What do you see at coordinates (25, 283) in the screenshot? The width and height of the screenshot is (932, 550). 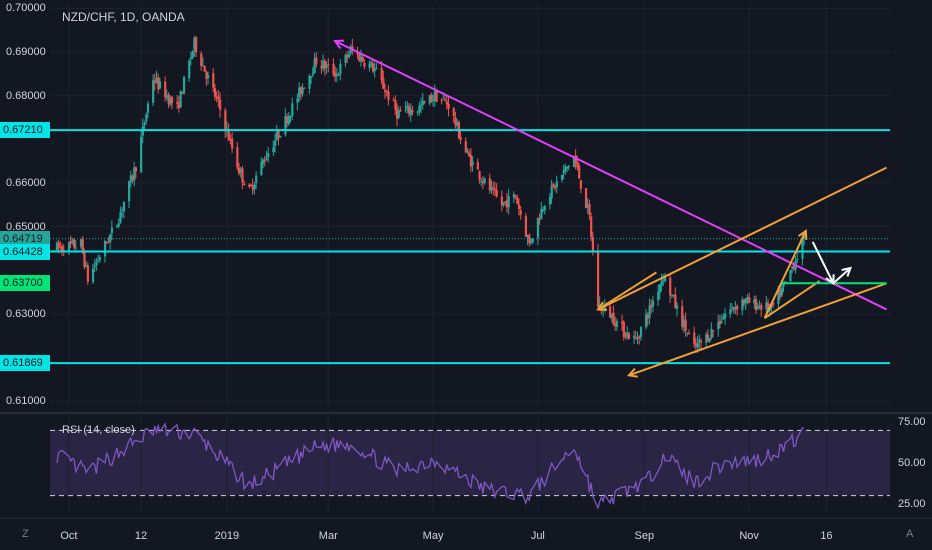 I see `price-tag-green: 0.63700` at bounding box center [25, 283].